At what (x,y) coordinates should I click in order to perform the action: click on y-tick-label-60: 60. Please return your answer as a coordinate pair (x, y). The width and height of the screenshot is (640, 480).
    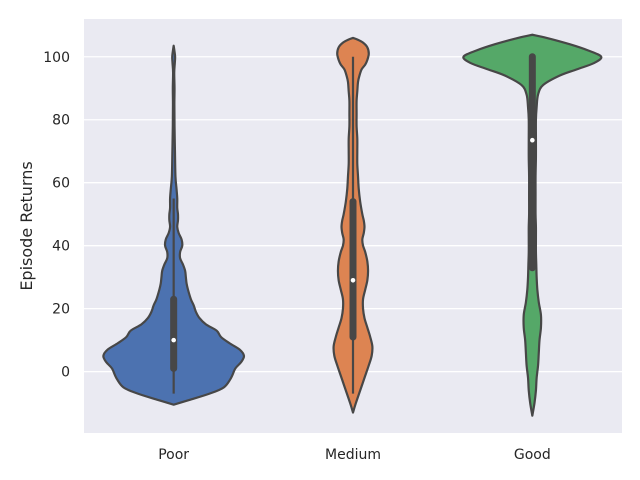
    Looking at the image, I should click on (61, 184).